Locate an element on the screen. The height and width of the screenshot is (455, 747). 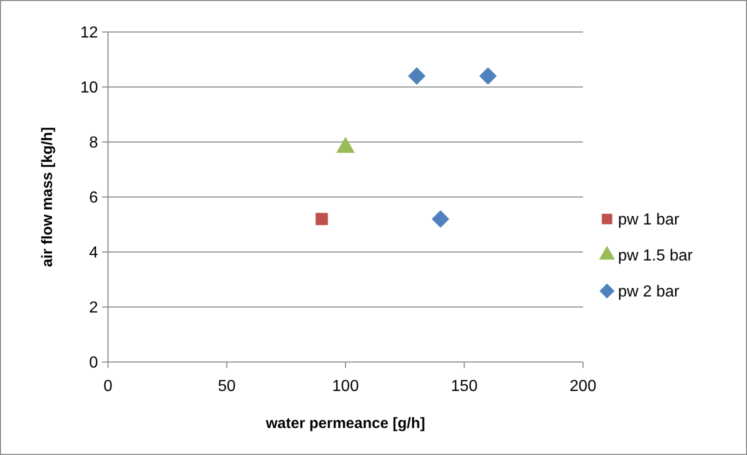
y-axis-title: air flow mass [kg/h] is located at coordinates (47, 197).